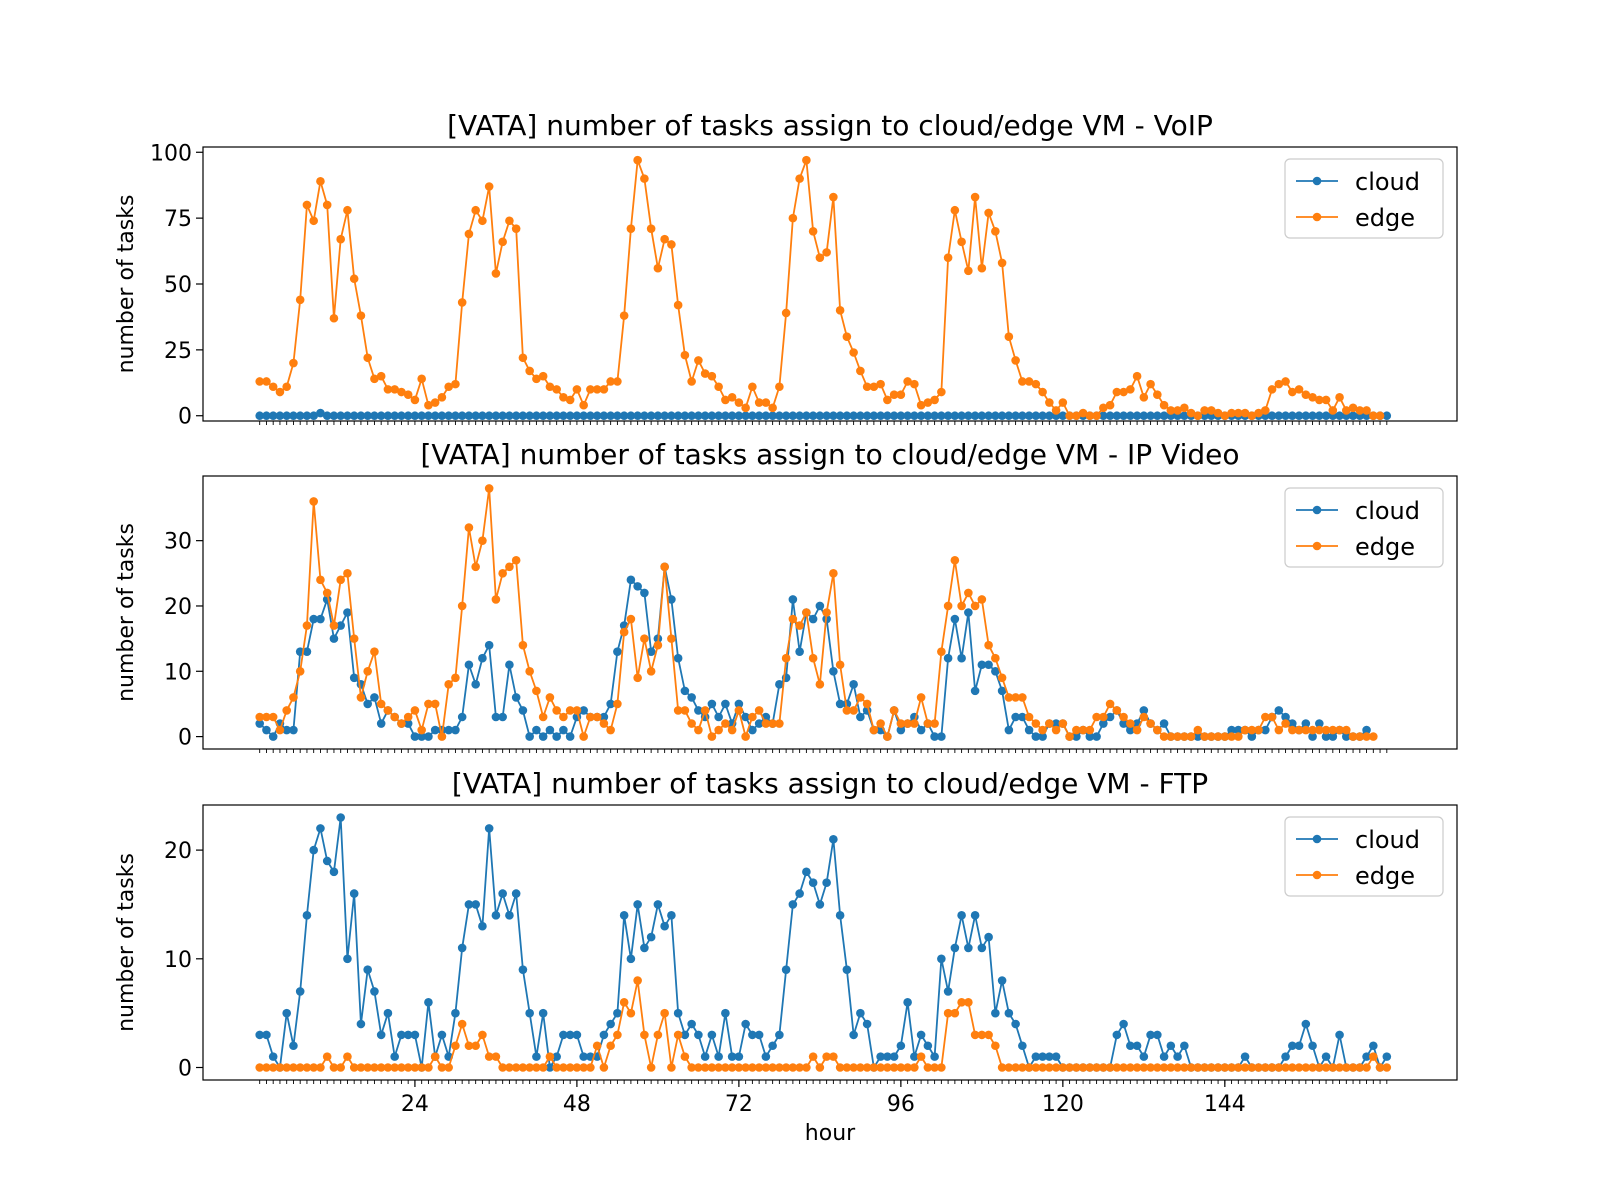 The image size is (1600, 1200). I want to click on legend-marker-cloud, so click(1317, 510).